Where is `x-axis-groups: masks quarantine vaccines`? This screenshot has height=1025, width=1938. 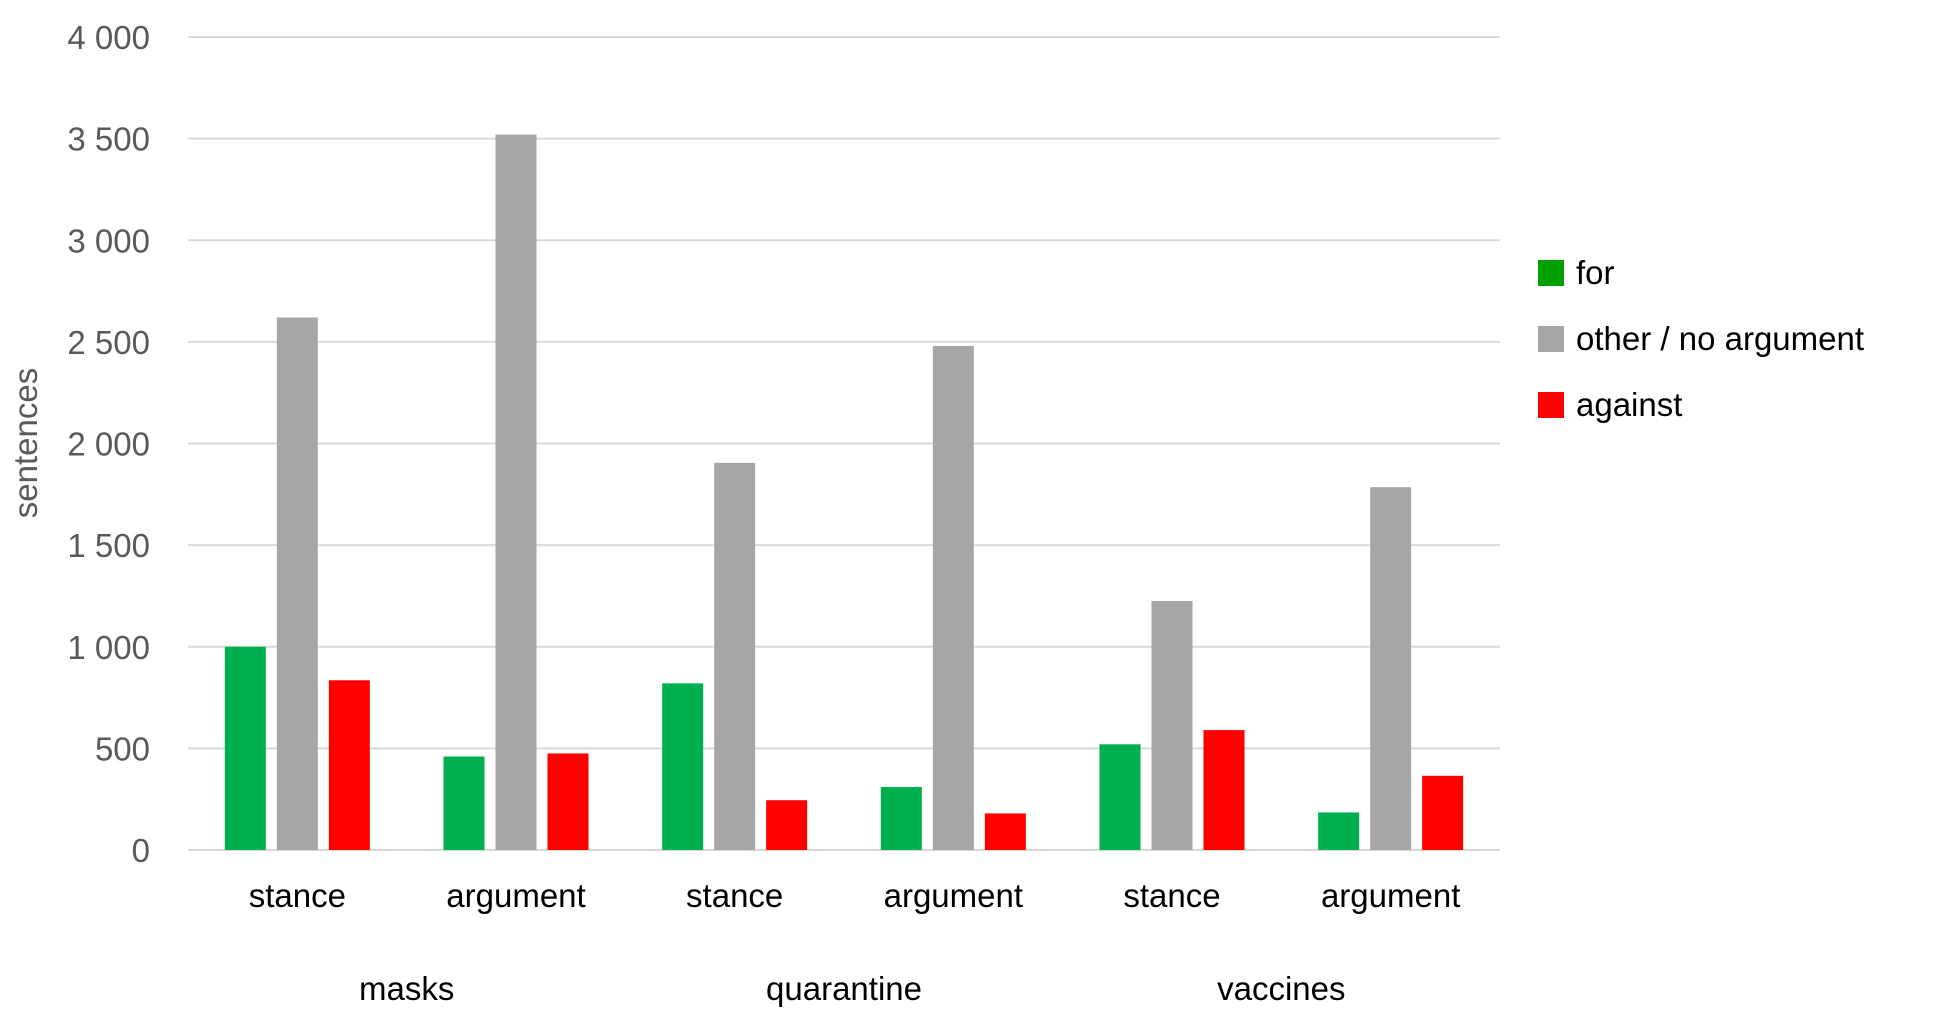 x-axis-groups: masks quarantine vaccines is located at coordinates (852, 988).